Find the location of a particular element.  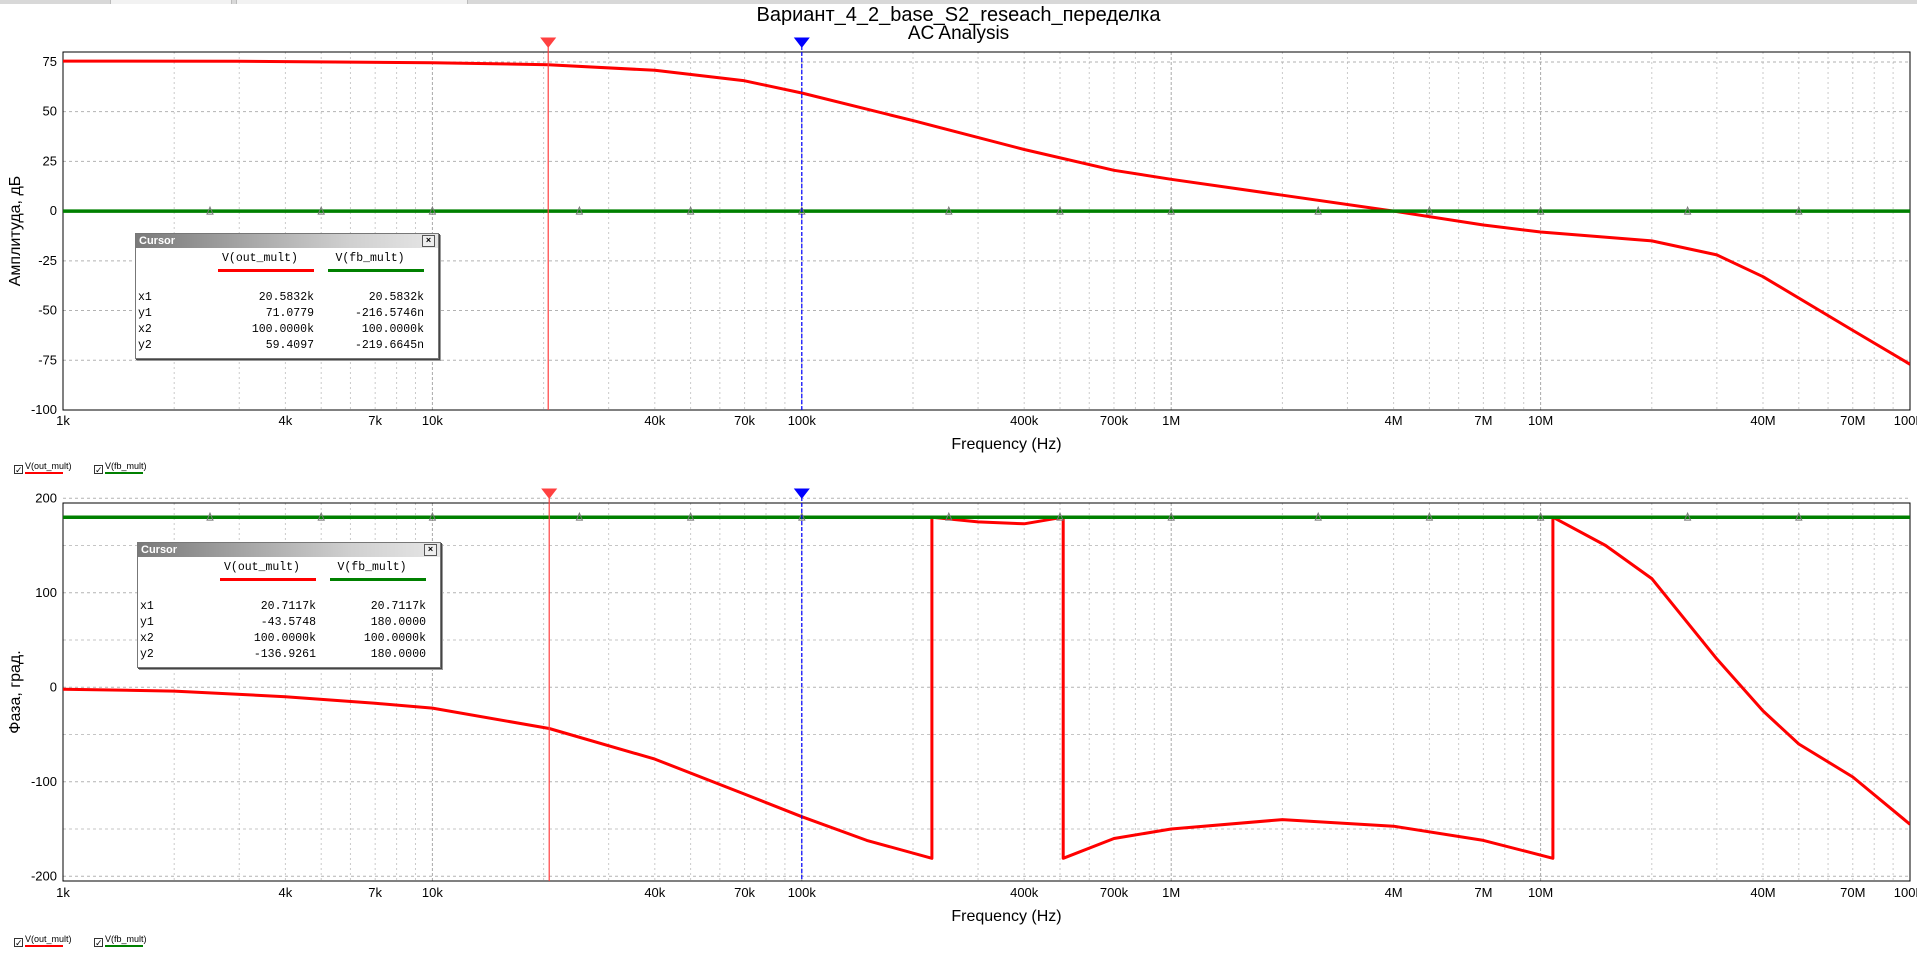

x-tick-label: 100M is located at coordinates (1905, 892).